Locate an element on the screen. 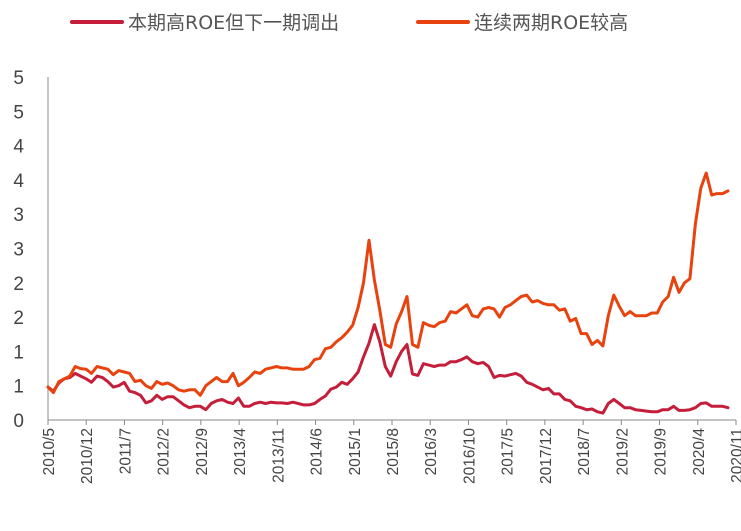 The height and width of the screenshot is (531, 741). legend-label-series-1: 本期高ROE但下一期调出 is located at coordinates (233, 23).